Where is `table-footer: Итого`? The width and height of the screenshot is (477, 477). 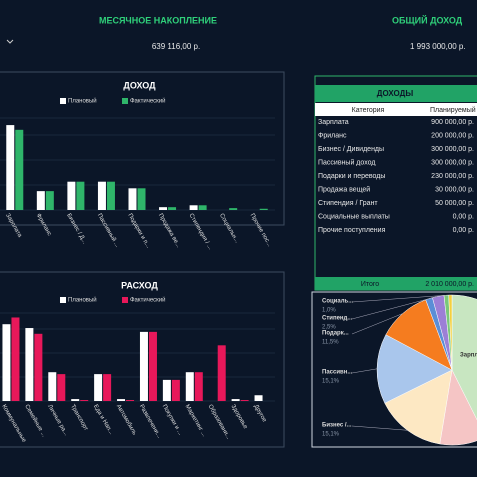
table-footer: Итого is located at coordinates (370, 284).